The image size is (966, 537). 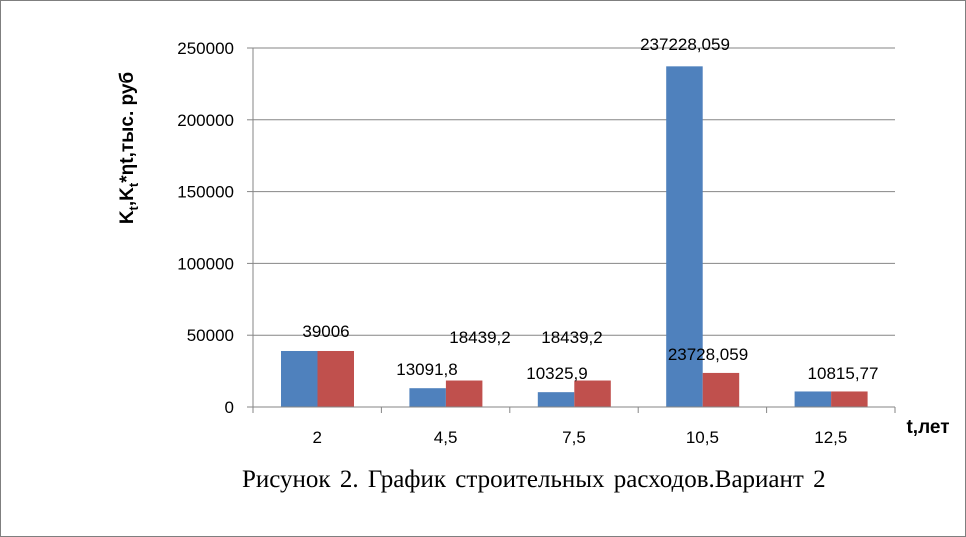 What do you see at coordinates (210, 335) in the screenshot?
I see `y-tick-label: 50000` at bounding box center [210, 335].